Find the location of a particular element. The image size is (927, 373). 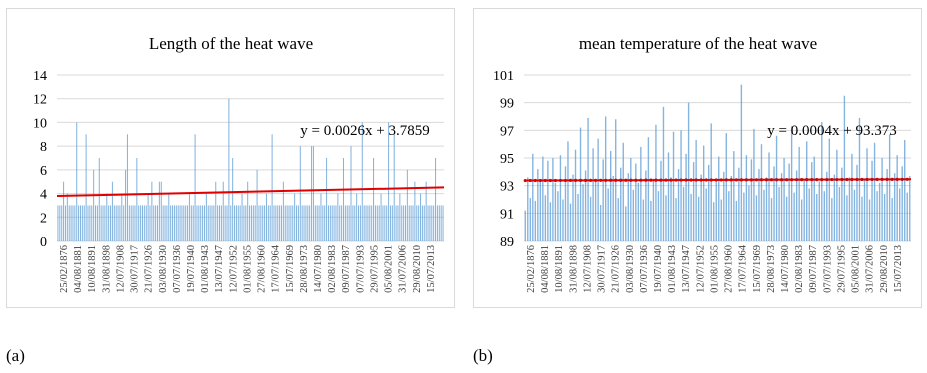

x-tick-label: 04/08/1881 is located at coordinates (545, 269).